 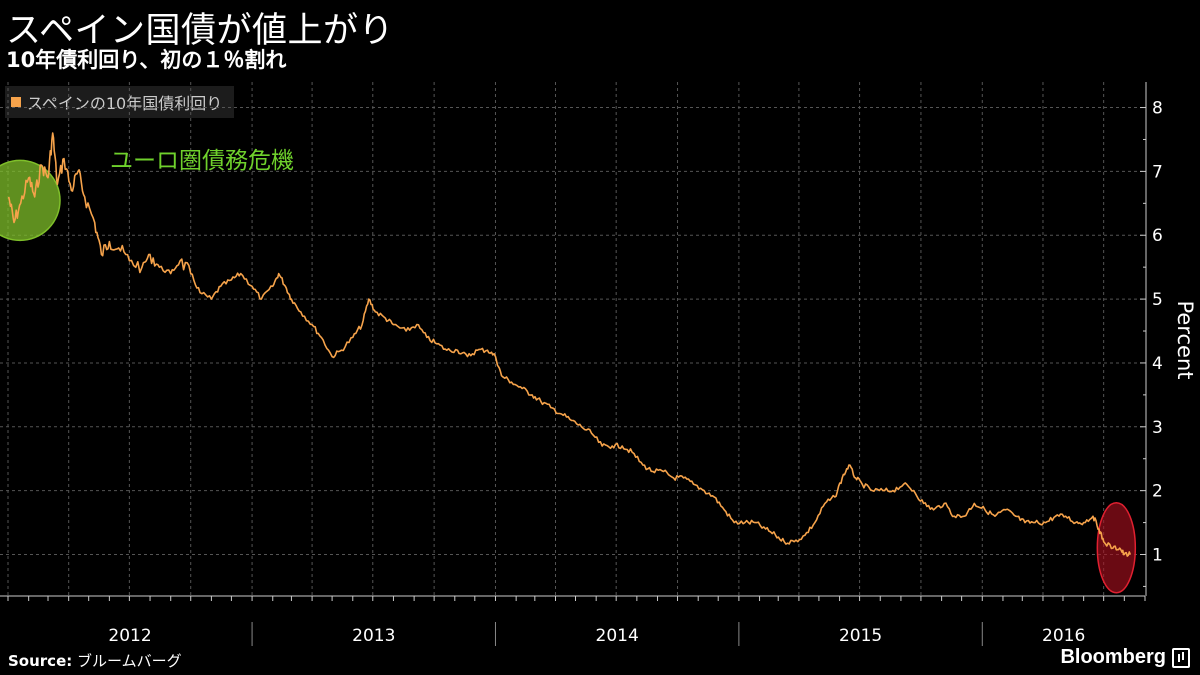 What do you see at coordinates (146, 60) in the screenshot?
I see `chart-subtitle: 10年債利回り、初の１％割れ` at bounding box center [146, 60].